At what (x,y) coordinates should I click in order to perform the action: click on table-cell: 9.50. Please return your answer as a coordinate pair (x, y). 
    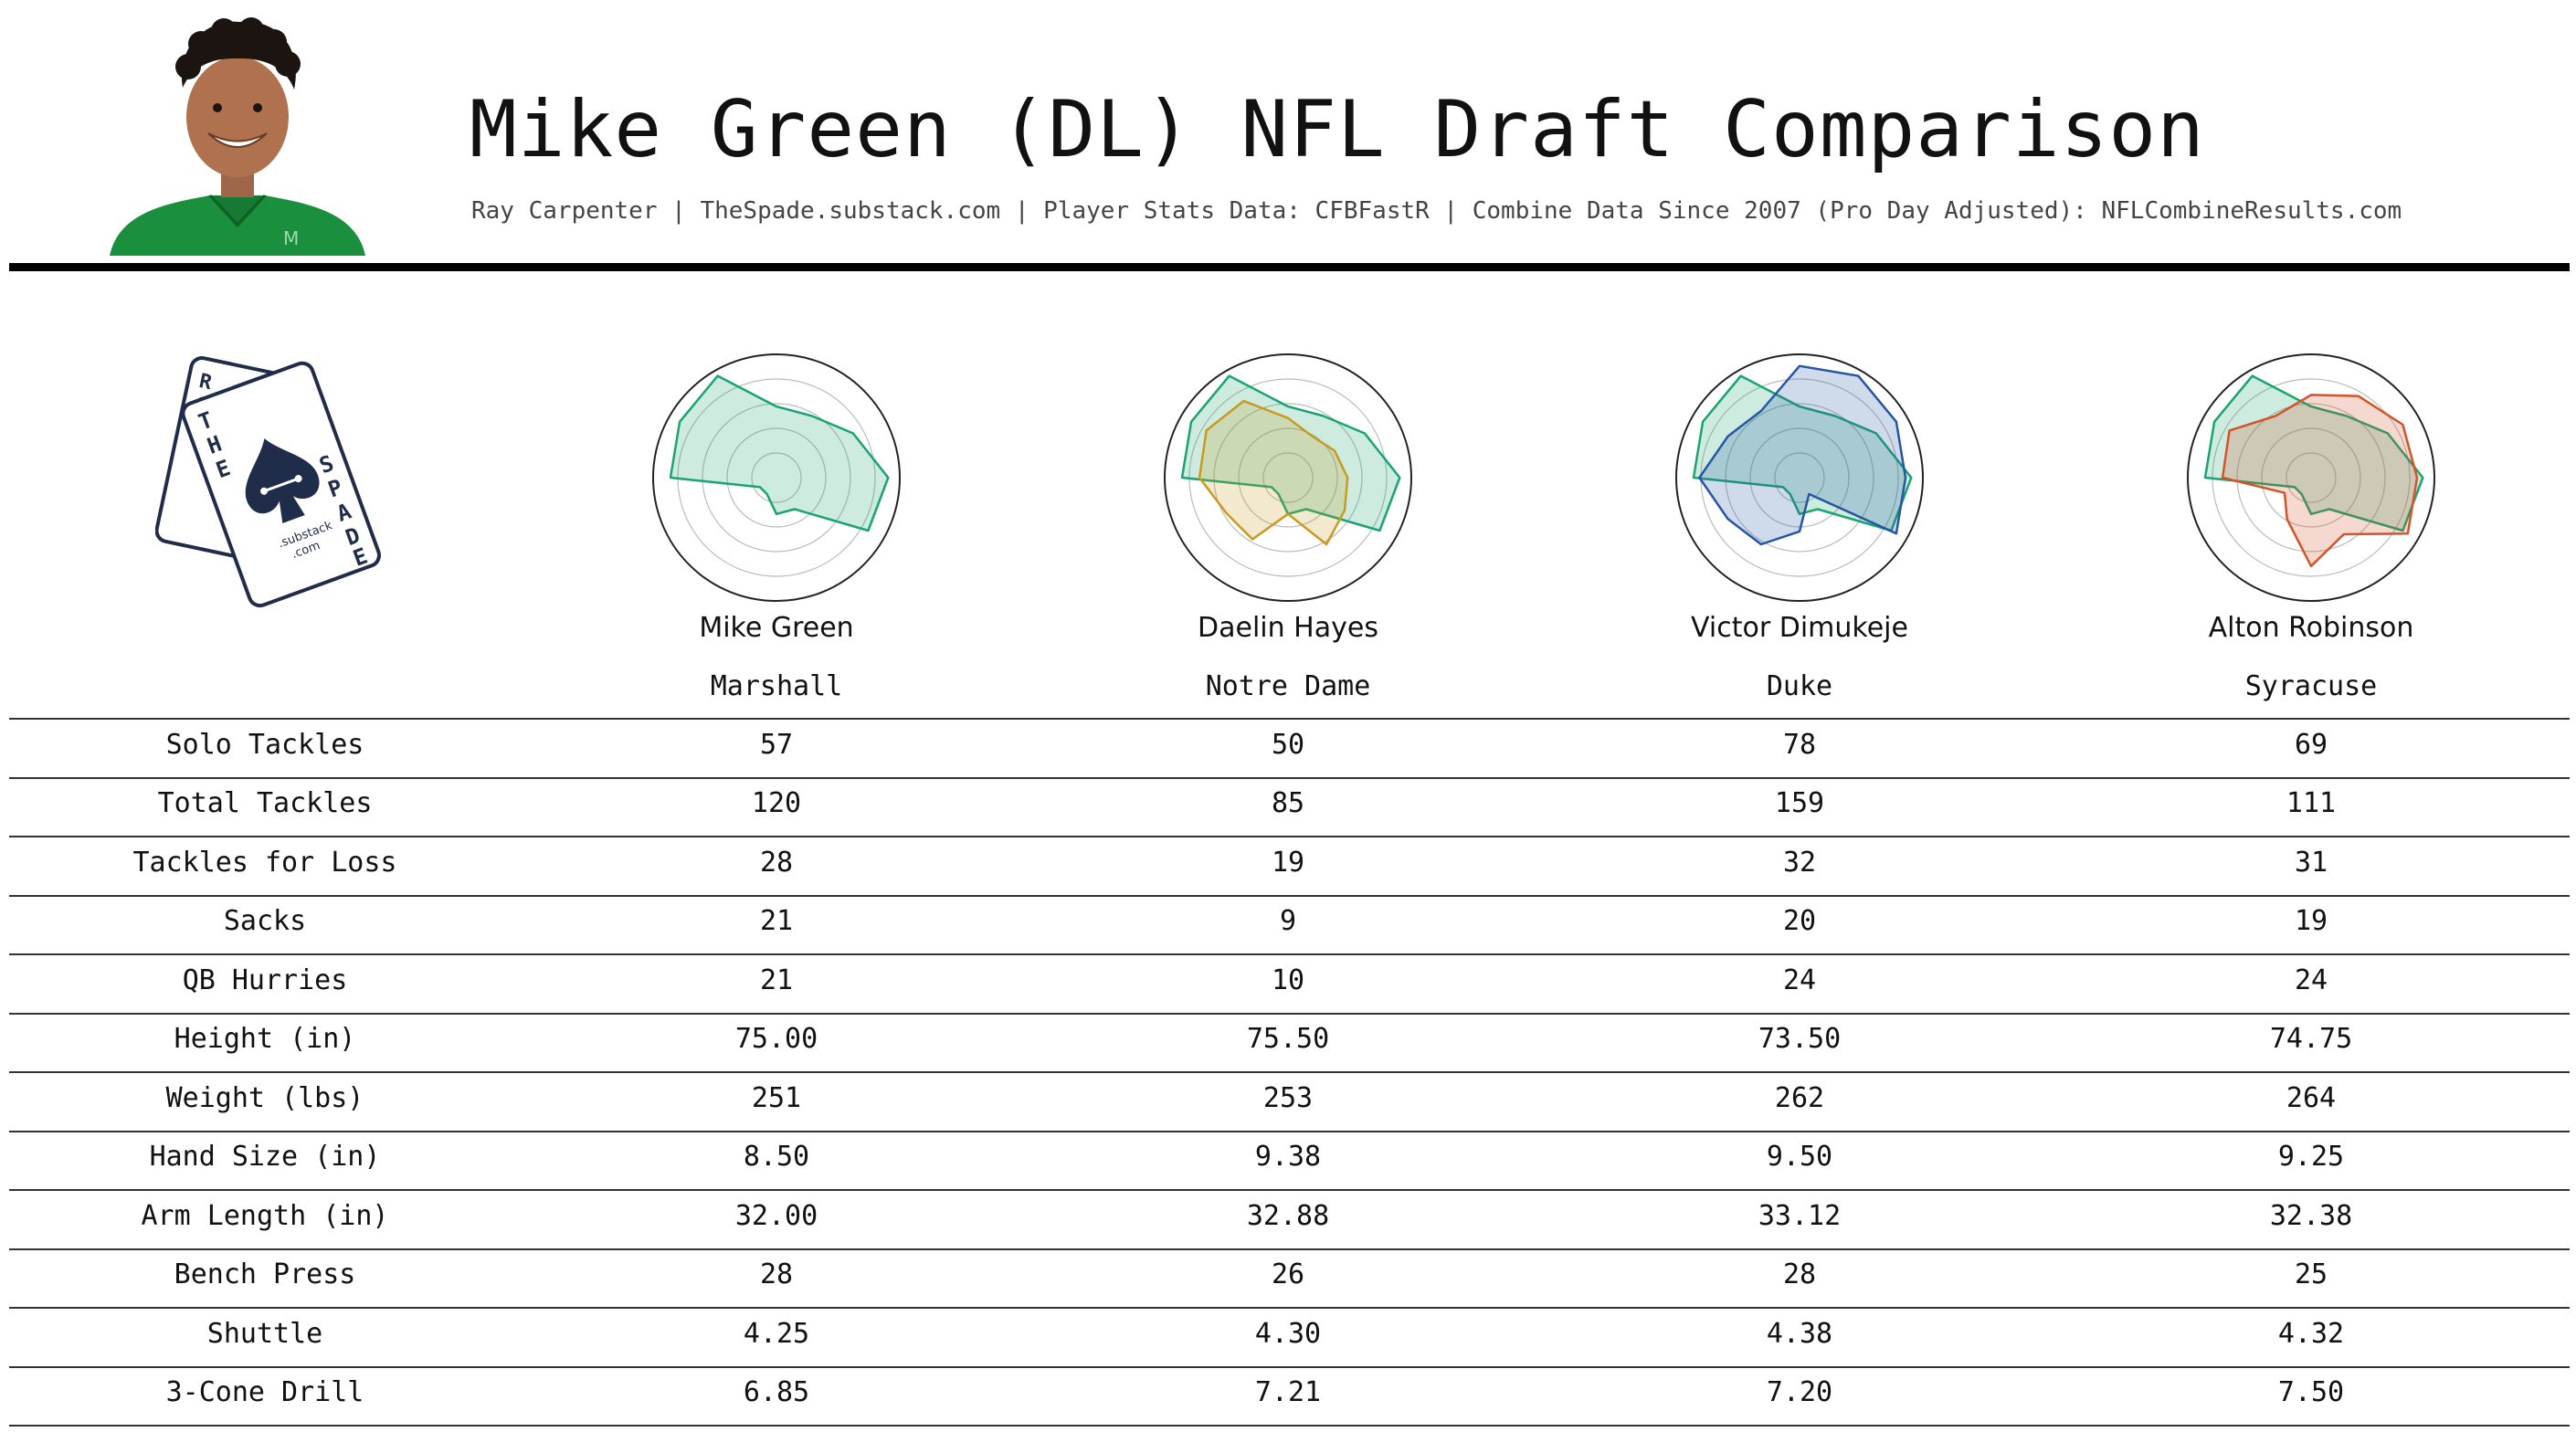
    Looking at the image, I should click on (1799, 1157).